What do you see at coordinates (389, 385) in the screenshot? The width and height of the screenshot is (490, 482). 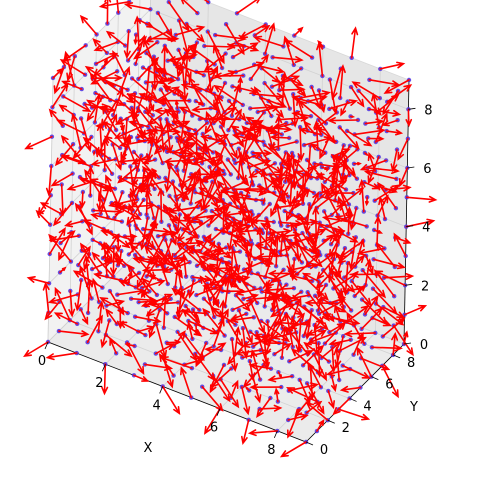 I see `y-tick-label: 6` at bounding box center [389, 385].